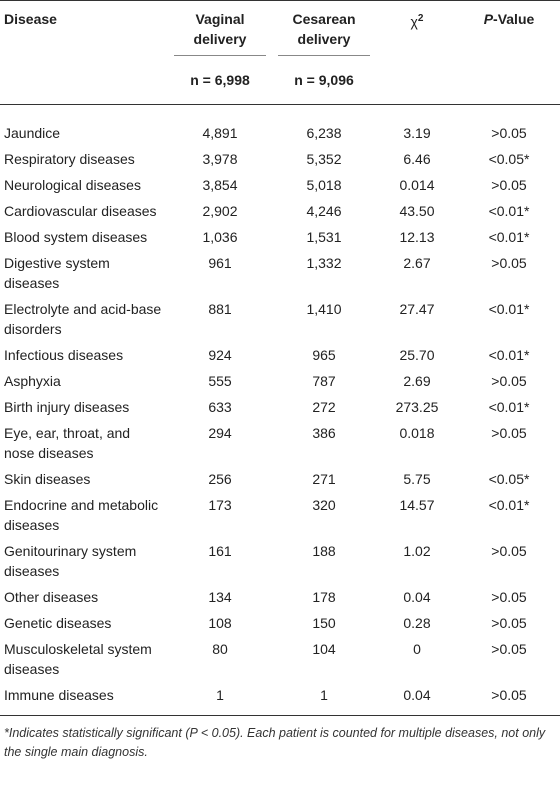 The image size is (560, 794). I want to click on table-cell: Infectious diseases, so click(64, 355).